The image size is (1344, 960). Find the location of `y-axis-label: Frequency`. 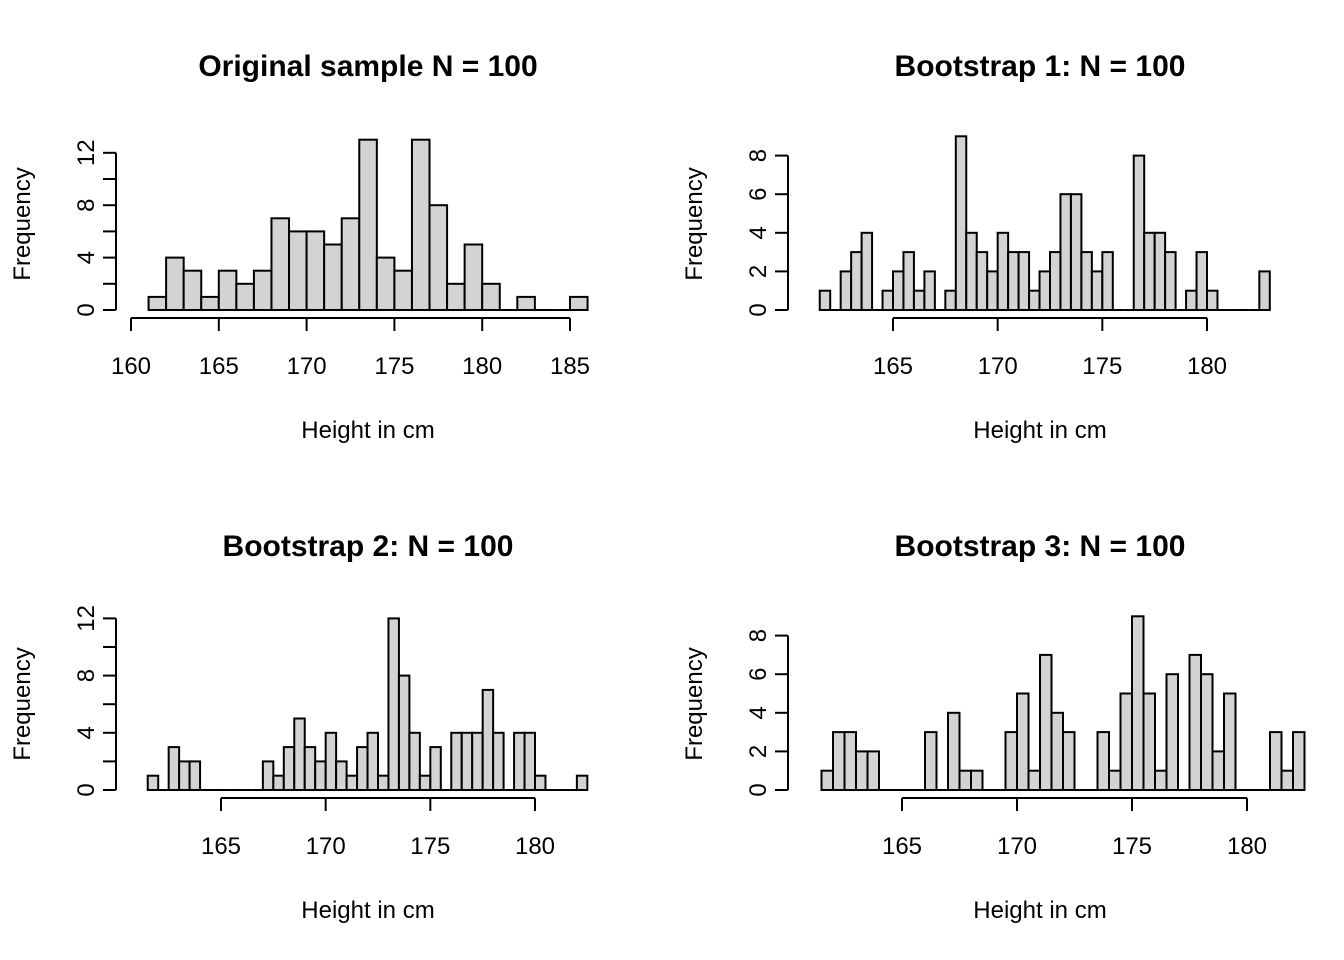

y-axis-label: Frequency is located at coordinates (22, 223).